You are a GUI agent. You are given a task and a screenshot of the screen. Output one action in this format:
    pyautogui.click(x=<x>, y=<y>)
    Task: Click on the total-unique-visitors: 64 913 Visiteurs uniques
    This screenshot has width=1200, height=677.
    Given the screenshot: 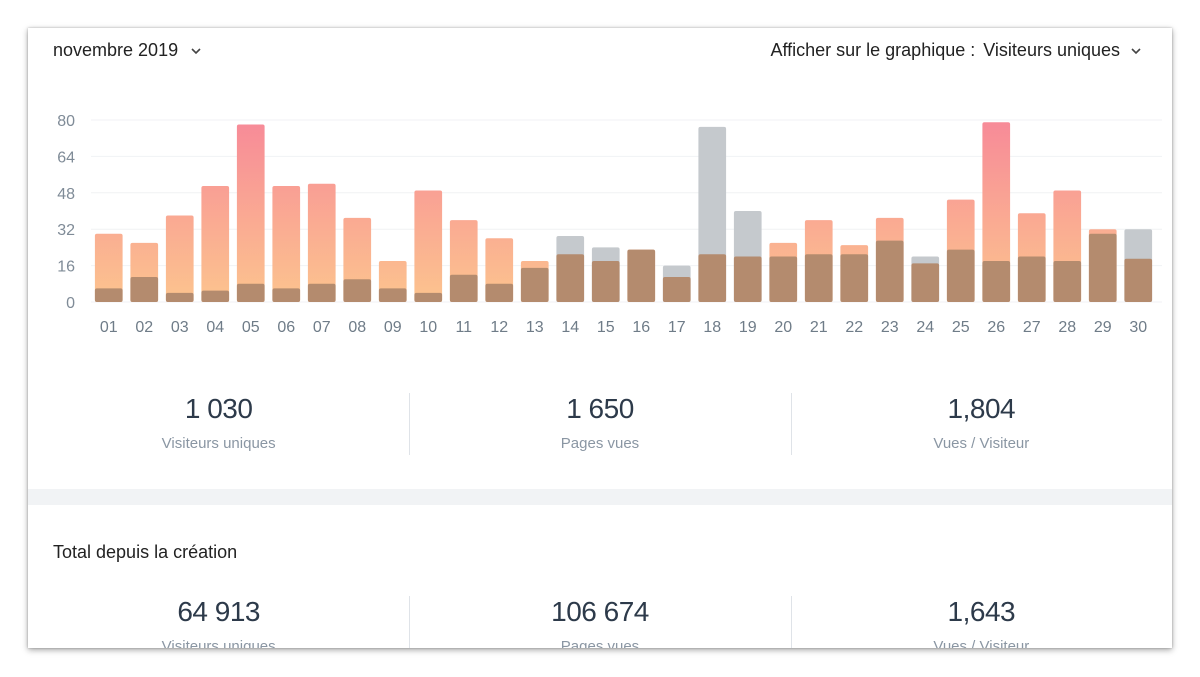 What is the action you would take?
    pyautogui.click(x=218, y=622)
    